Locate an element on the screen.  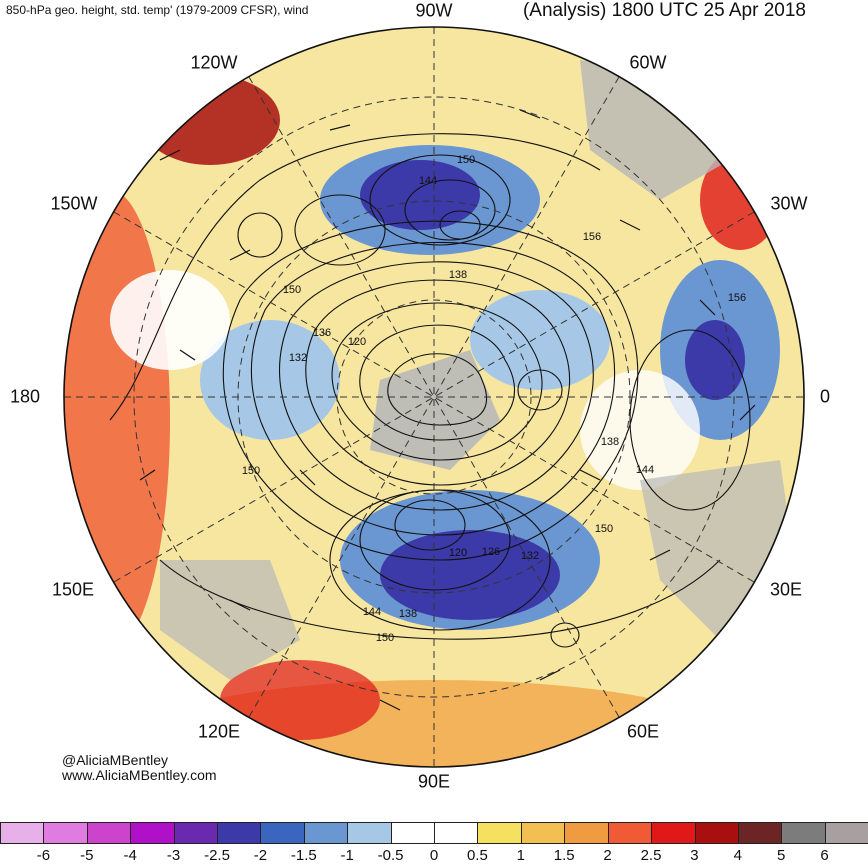
colorbar-tick-label: -6 is located at coordinates (43, 855).